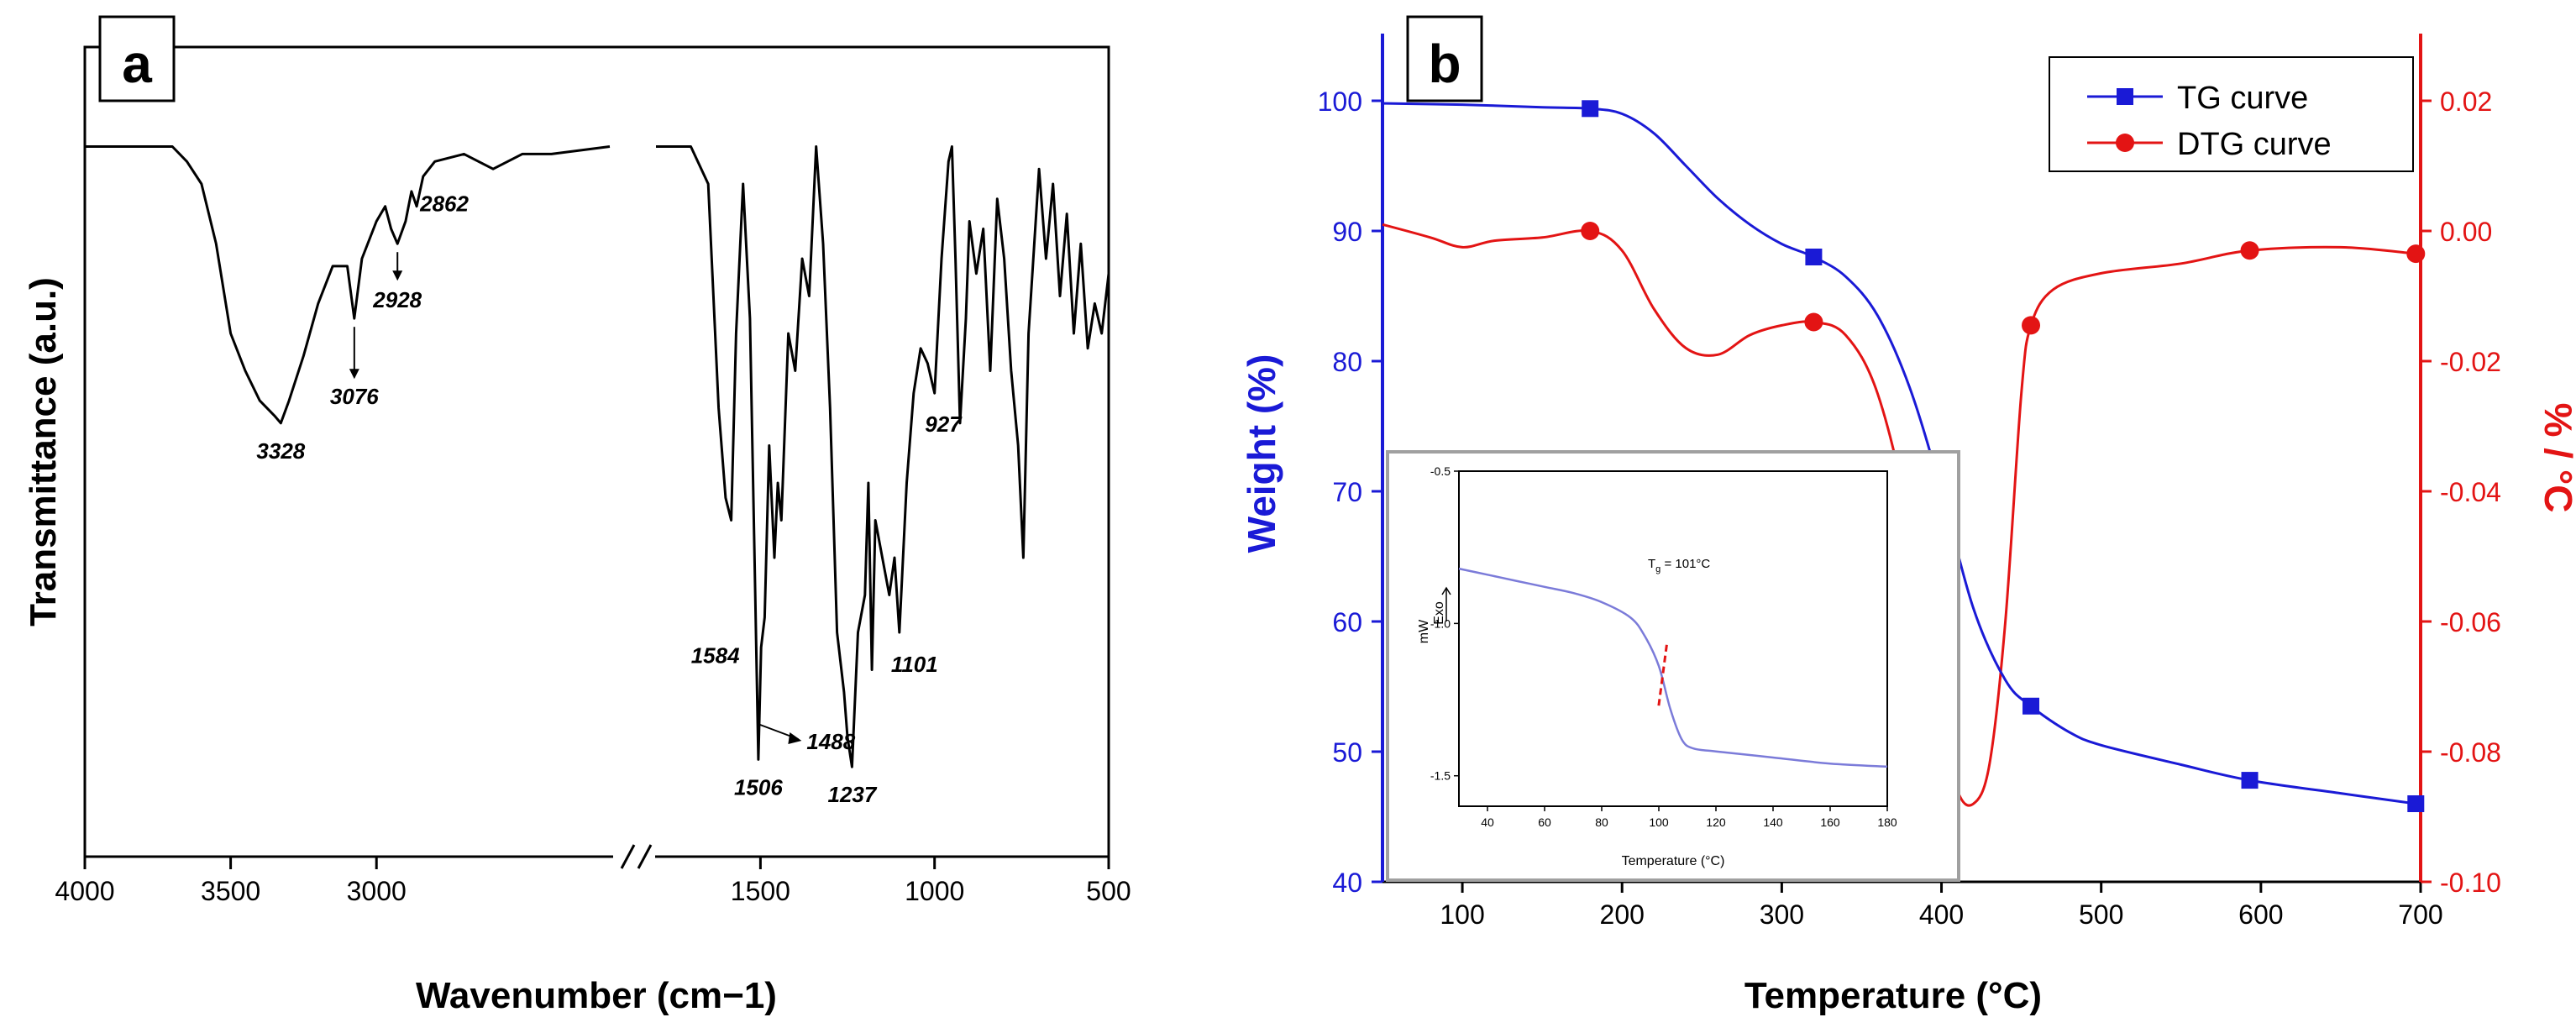 The height and width of the screenshot is (1033, 2576). Describe the element at coordinates (1773, 822) in the screenshot. I see `inset-x-tick-label: 140` at that location.